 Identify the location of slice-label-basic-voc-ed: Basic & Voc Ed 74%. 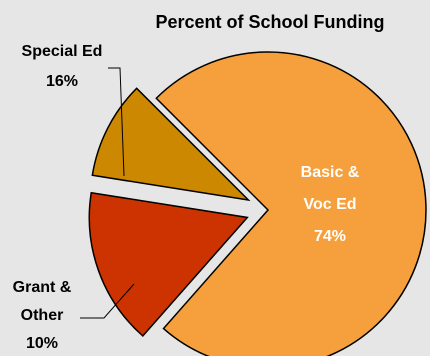
(330, 204).